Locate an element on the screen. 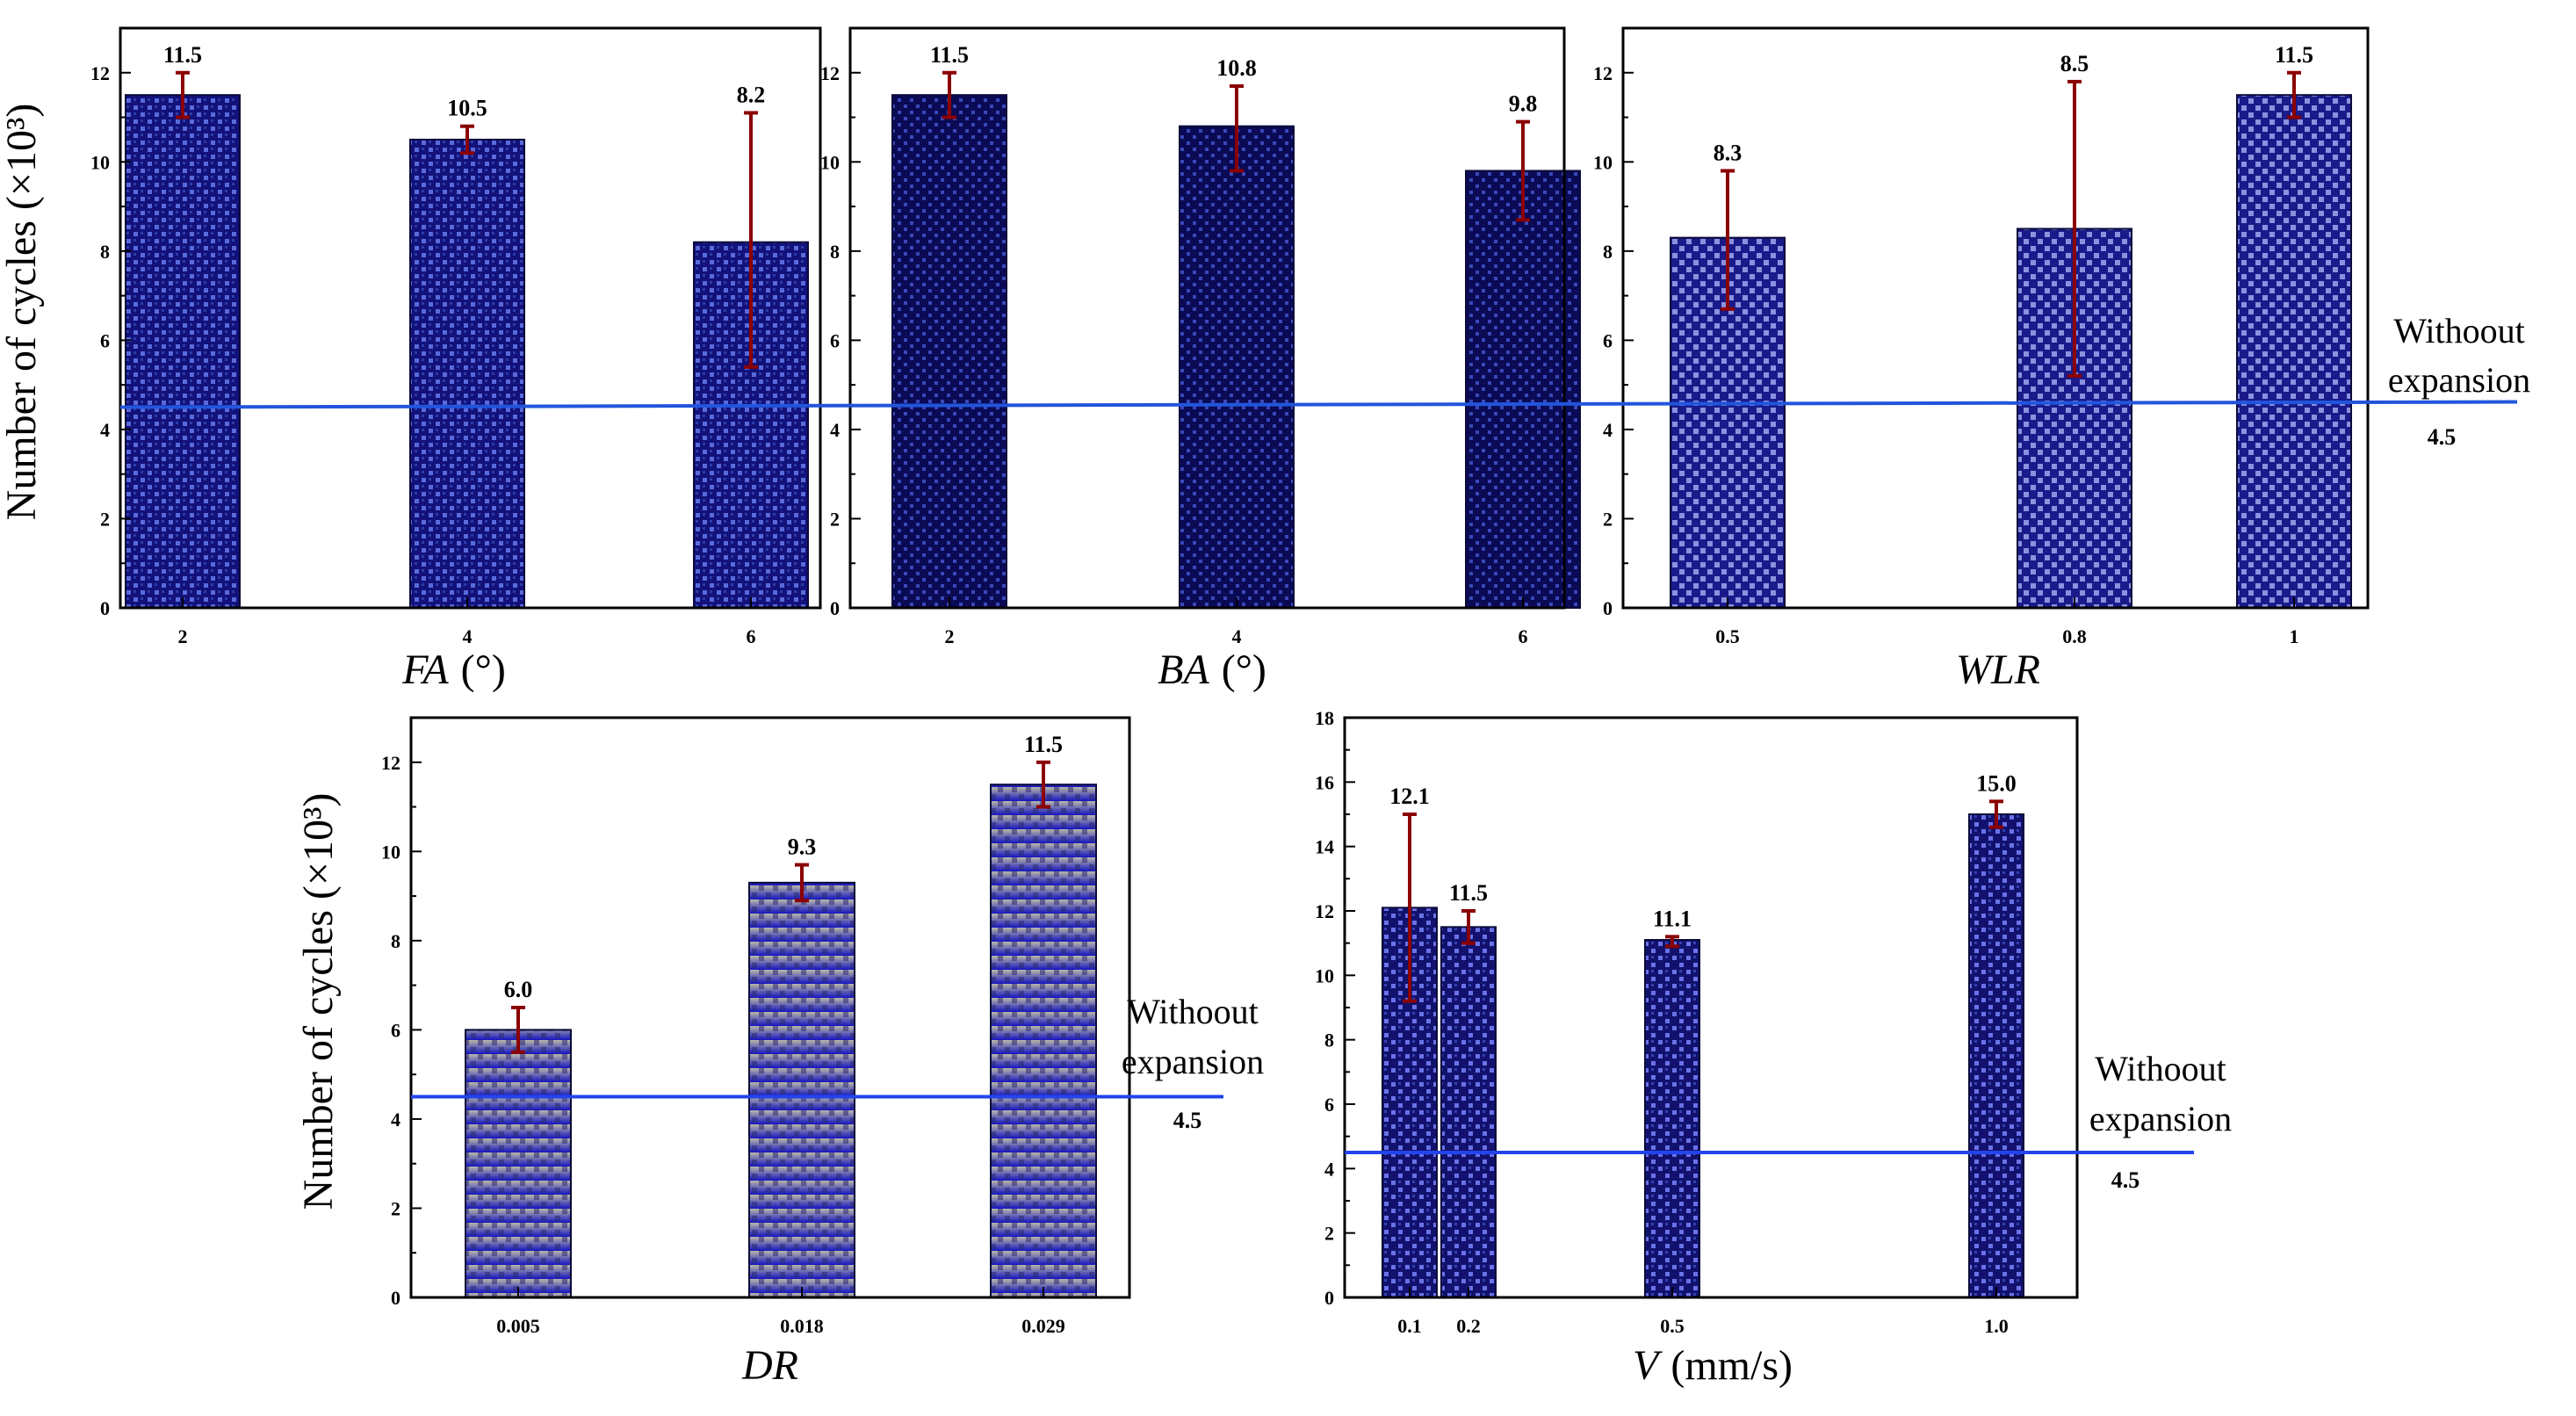  plot-frame-wlr is located at coordinates (1995, 318).